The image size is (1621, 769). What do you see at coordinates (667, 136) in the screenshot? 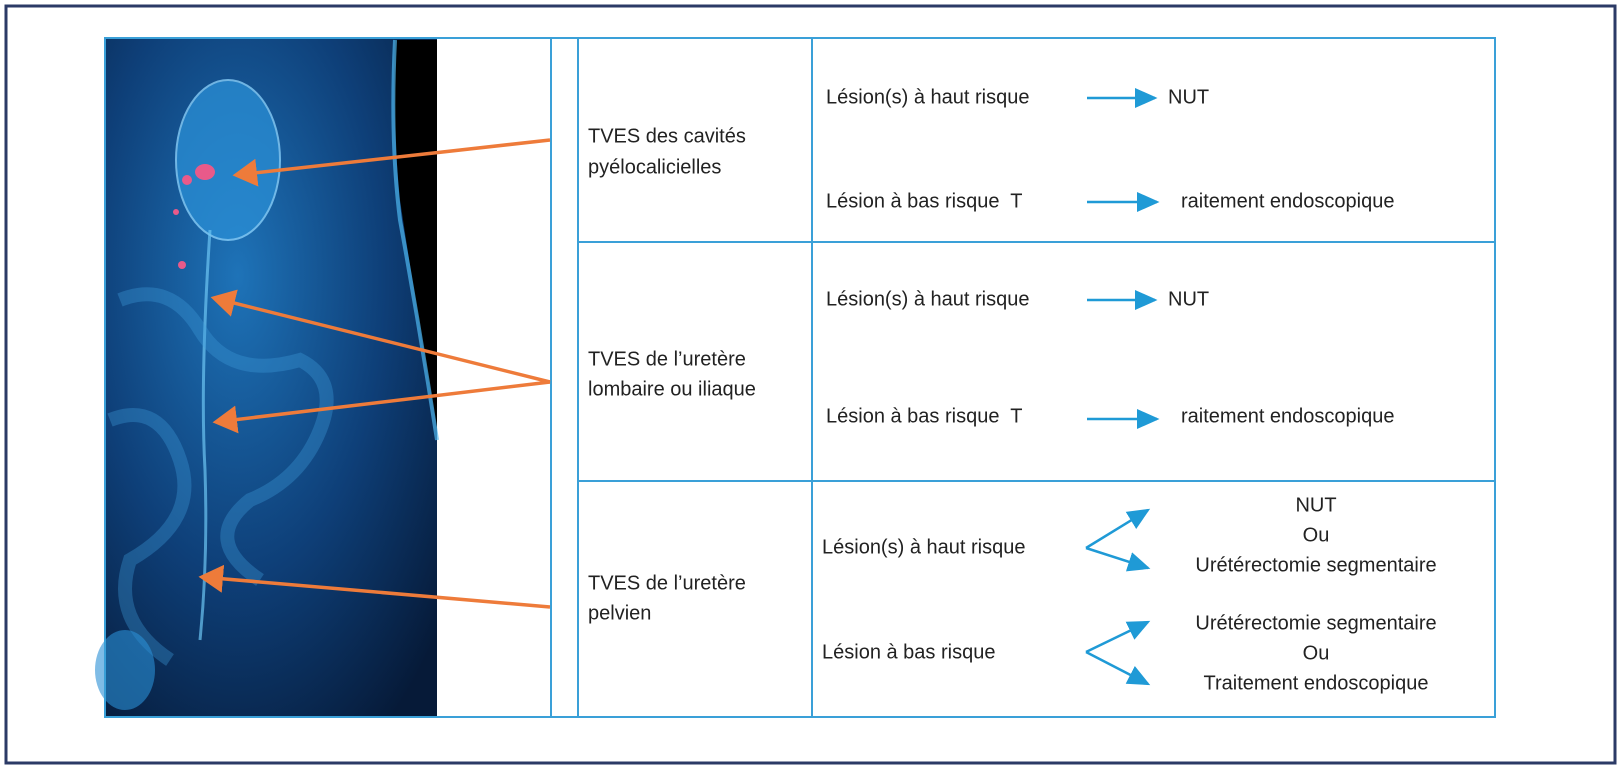
I see `location: TVES des cavités` at bounding box center [667, 136].